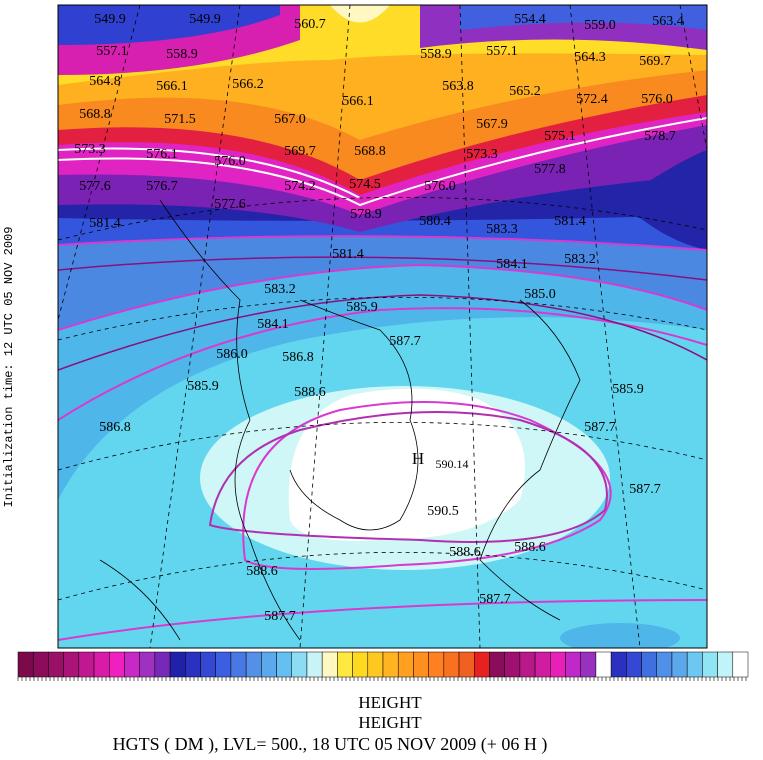 This screenshot has width=763, height=760. I want to click on colorbar, so click(383, 666).